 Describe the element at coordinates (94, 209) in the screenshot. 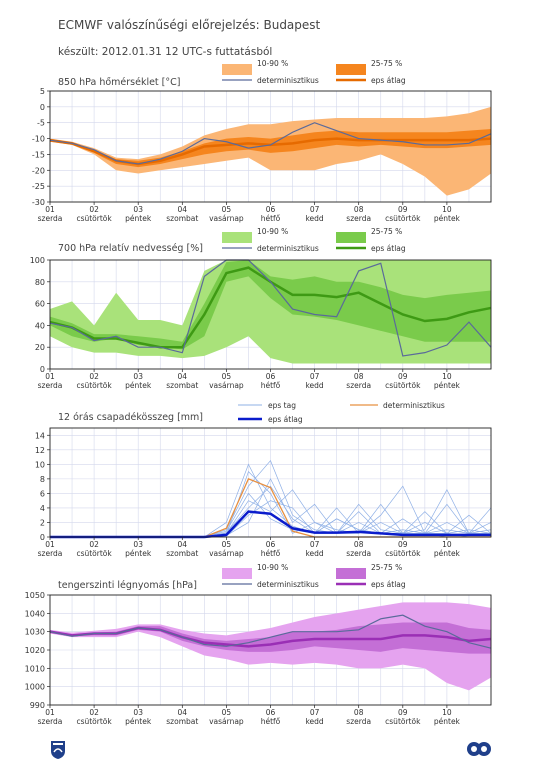

I see `xtick-date-temp: 02` at that location.